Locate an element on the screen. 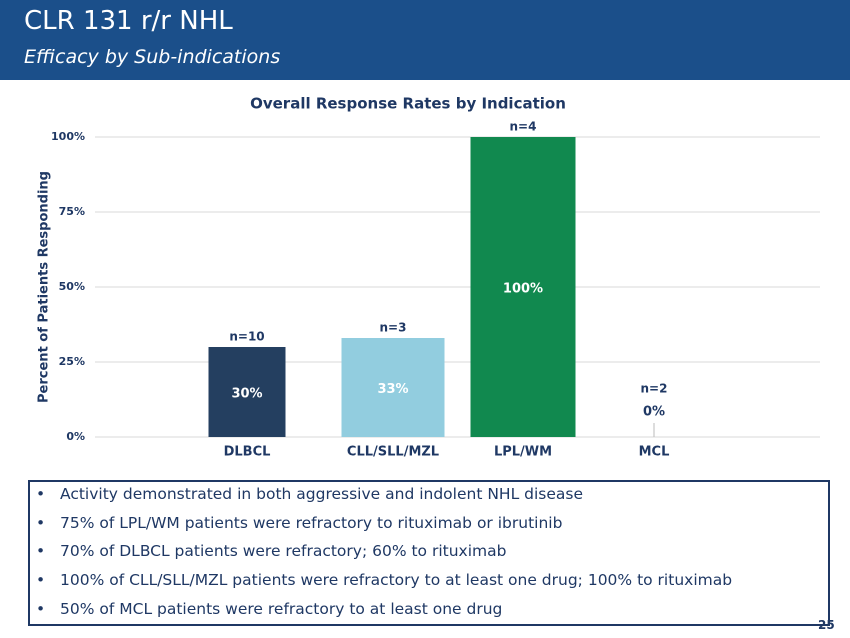 The width and height of the screenshot is (850, 638). slide-title: CLR 131 r/r NHL is located at coordinates (128, 21).